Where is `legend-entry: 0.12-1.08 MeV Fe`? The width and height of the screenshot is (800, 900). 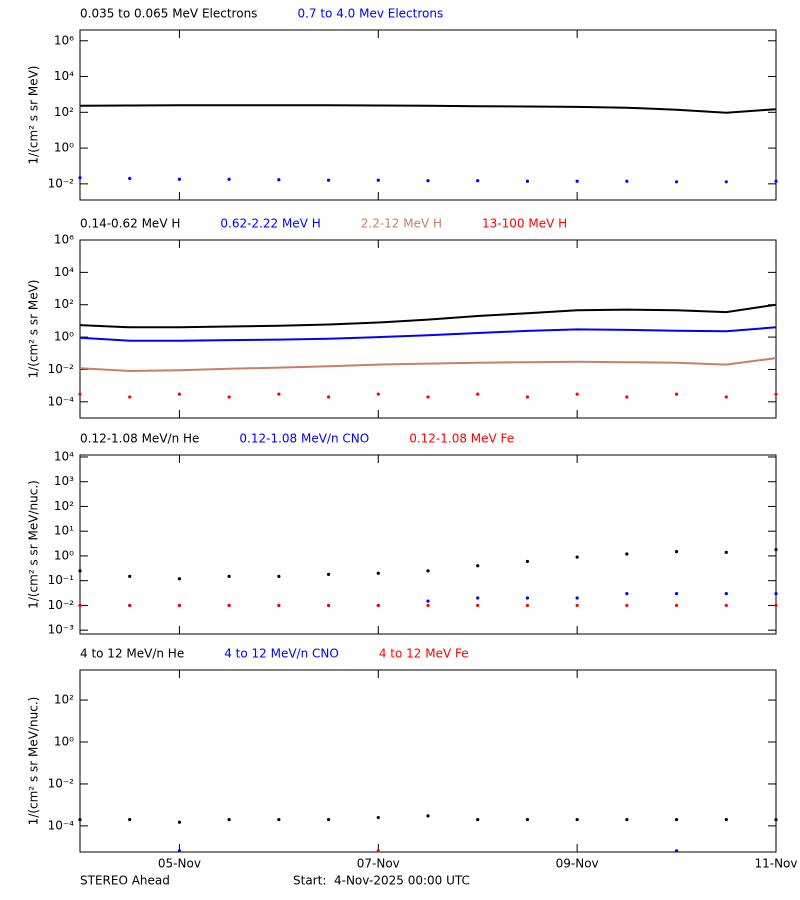 legend-entry: 0.12-1.08 MeV Fe is located at coordinates (461, 439).